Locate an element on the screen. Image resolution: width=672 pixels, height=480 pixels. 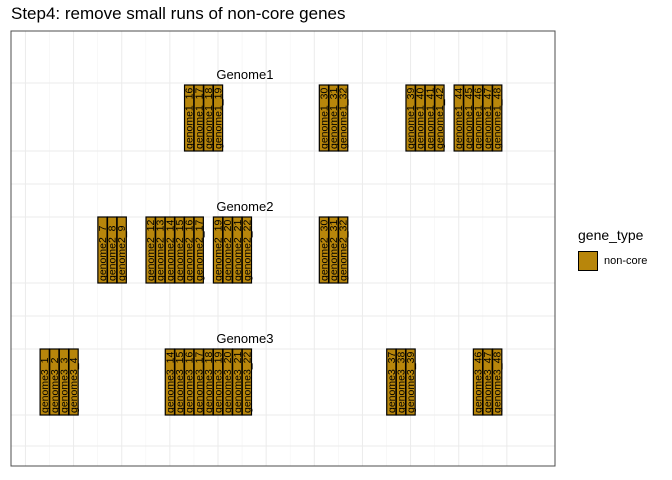
gene-label: genome1_18 is located at coordinates (209, 118).